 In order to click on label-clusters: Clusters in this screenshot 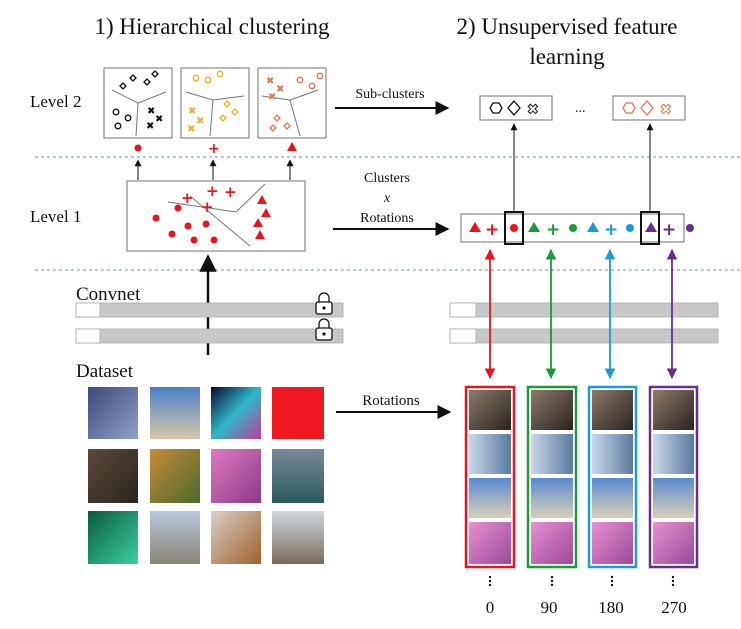, I will do `click(387, 178)`.